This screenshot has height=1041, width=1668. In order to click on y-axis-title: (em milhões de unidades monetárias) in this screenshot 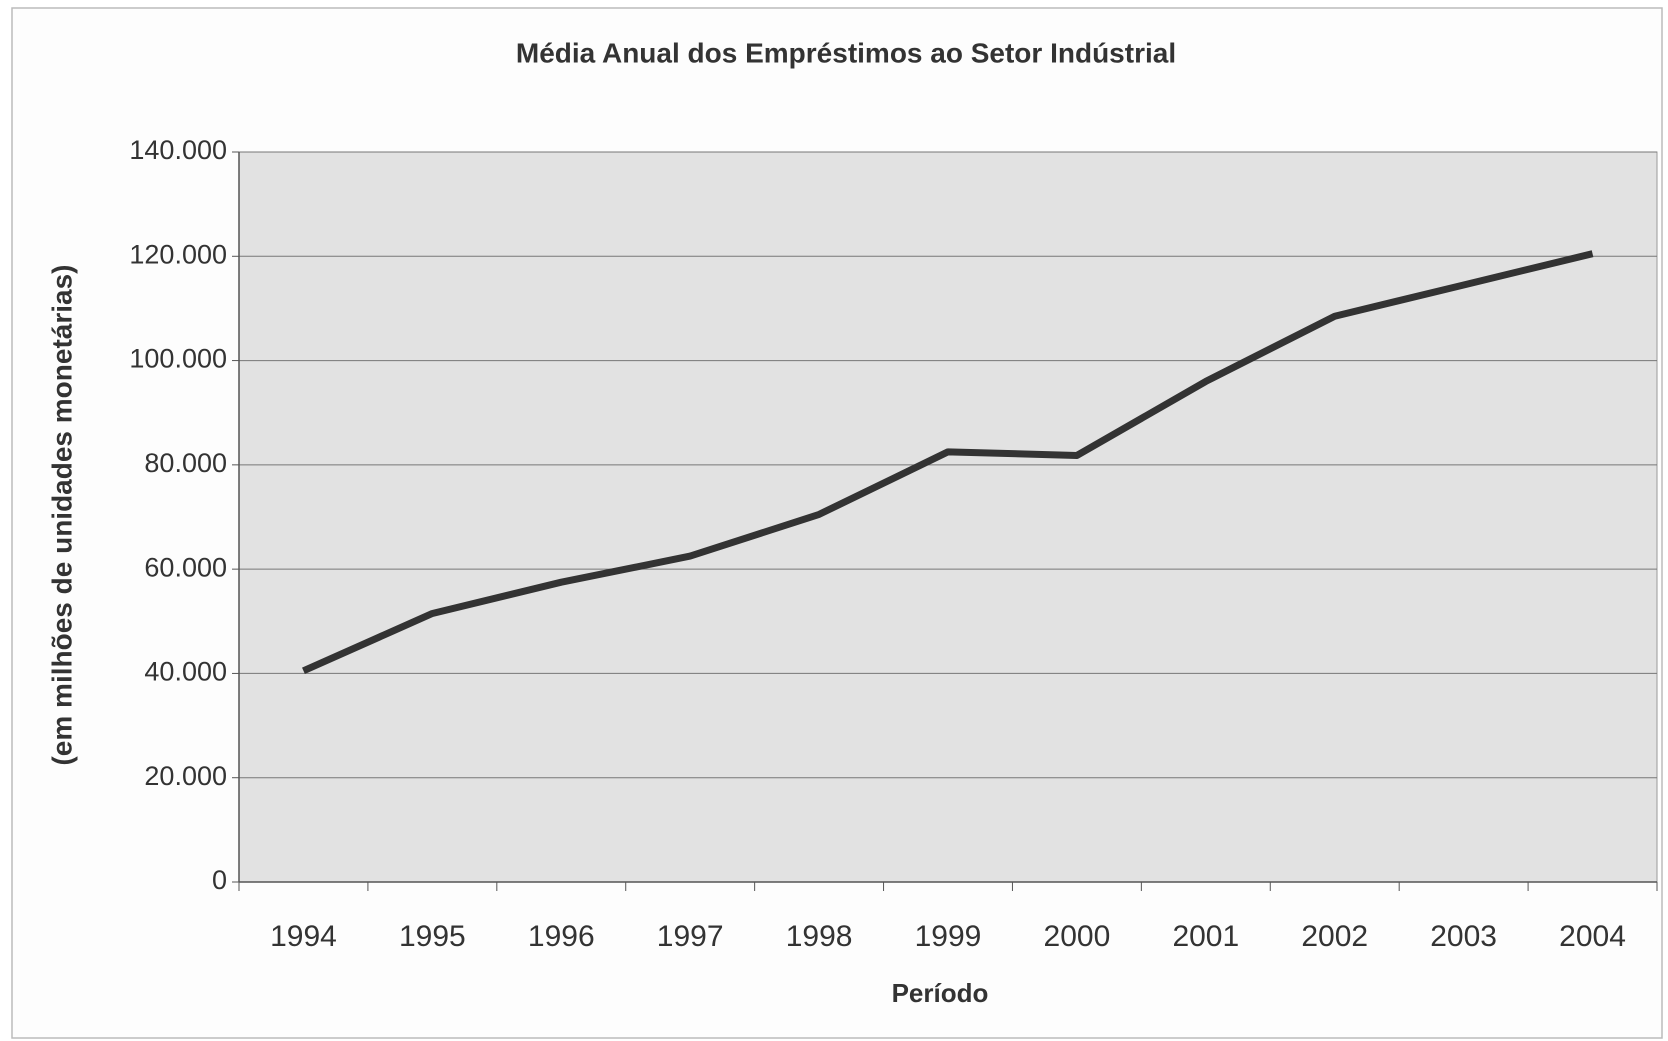, I will do `click(61, 514)`.